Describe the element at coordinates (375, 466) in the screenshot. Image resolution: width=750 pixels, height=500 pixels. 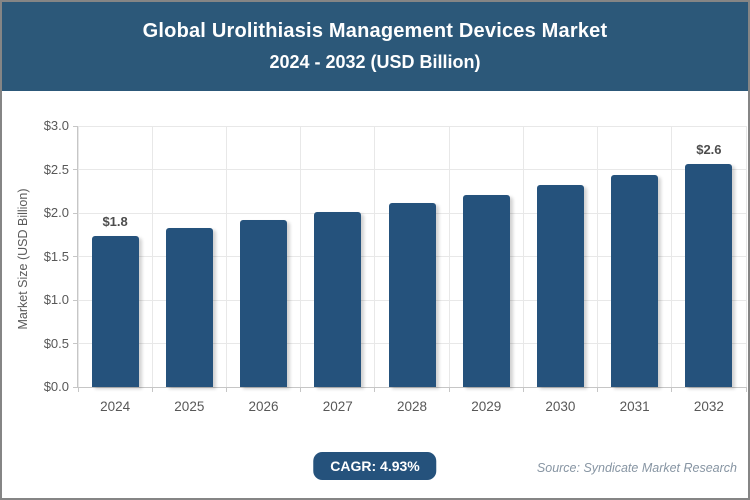
I see `cagr-badge: CAGR: 4.93%` at that location.